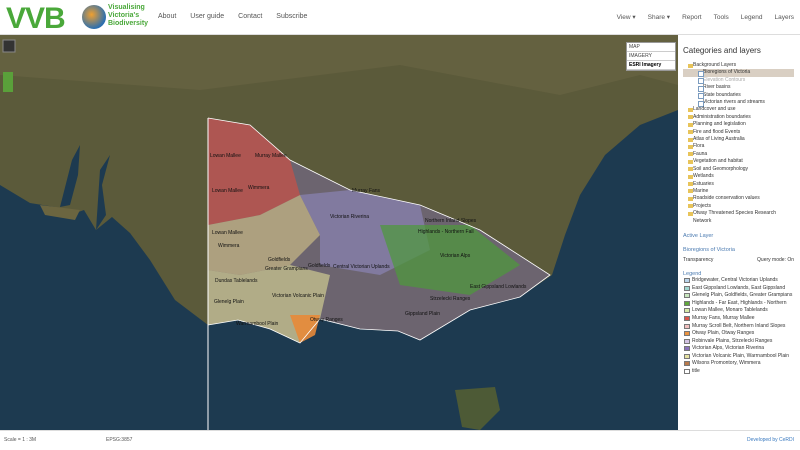 The image size is (800, 450). I want to click on region-mallee, so click(254, 171).